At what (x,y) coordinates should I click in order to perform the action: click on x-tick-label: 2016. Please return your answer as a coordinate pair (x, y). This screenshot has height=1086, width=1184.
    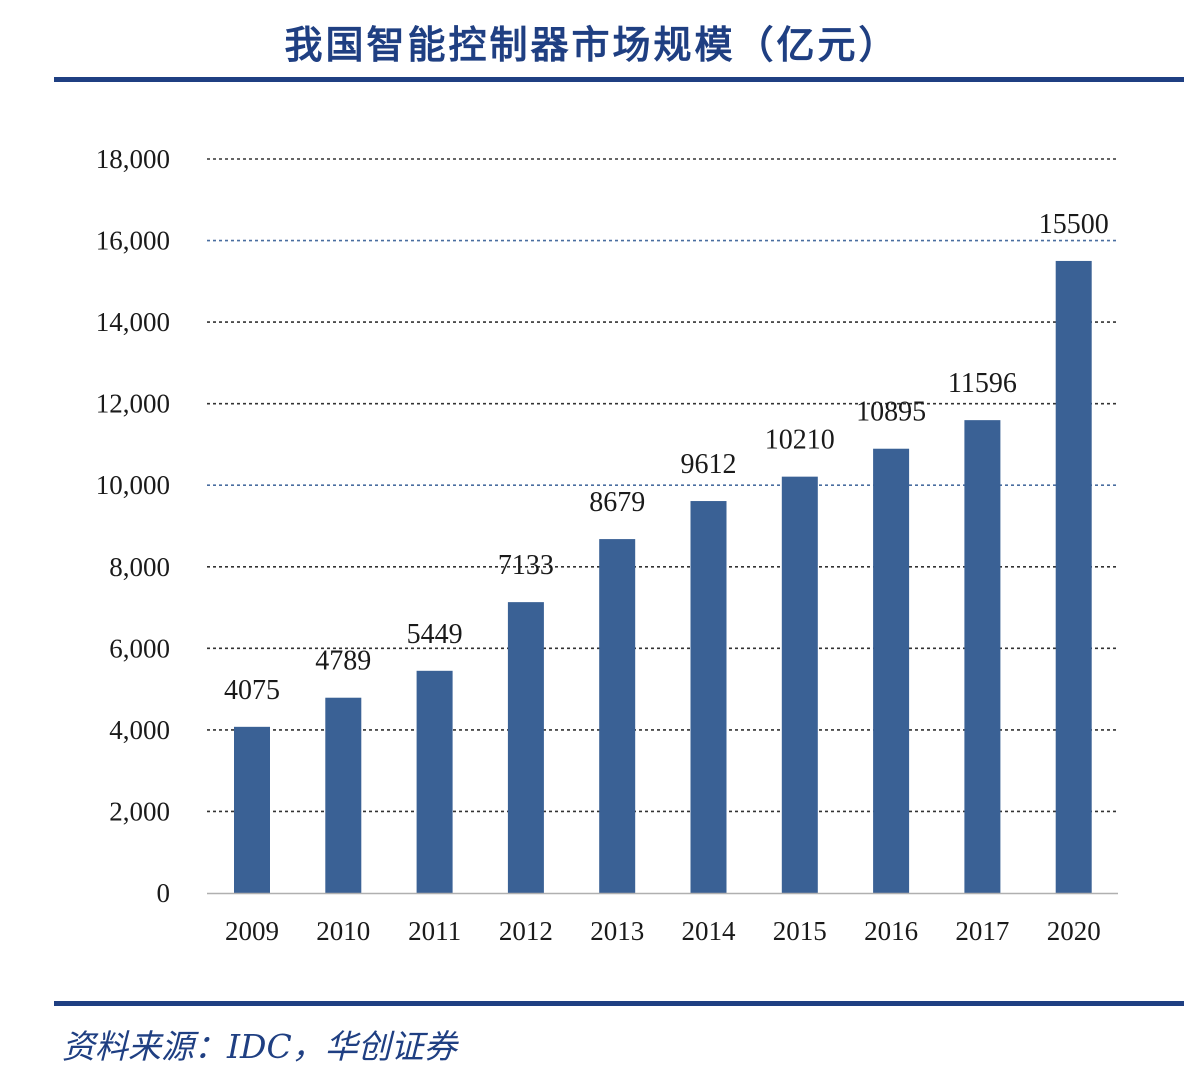
    Looking at the image, I should click on (891, 931).